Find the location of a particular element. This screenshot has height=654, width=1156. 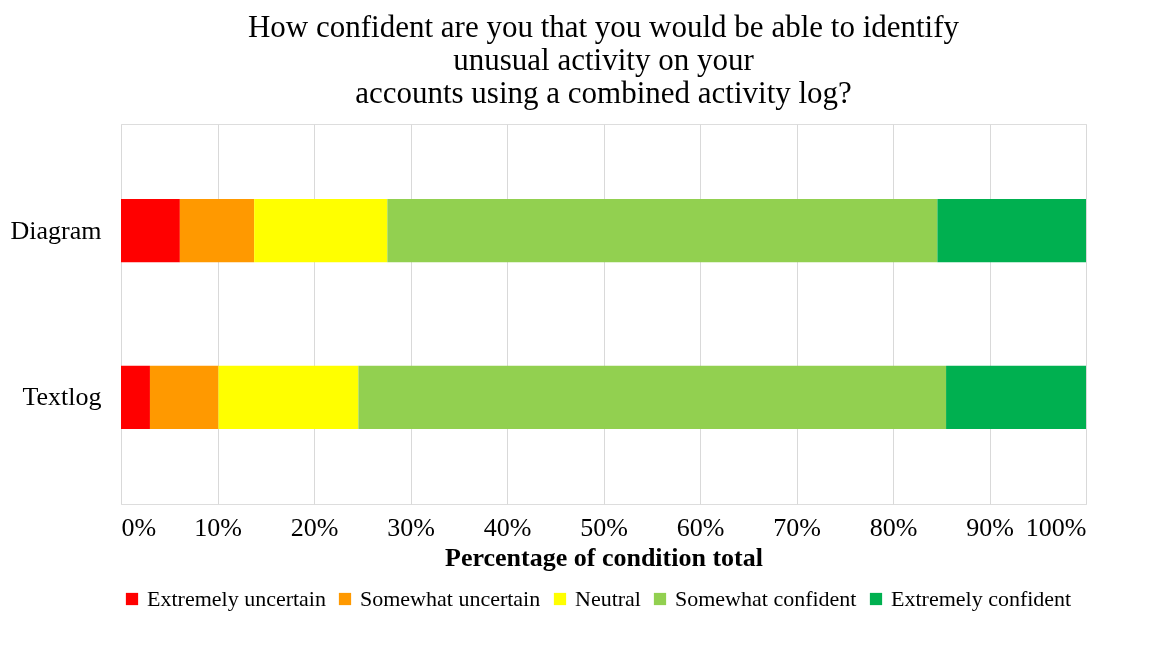

legend-label: Neutral is located at coordinates (608, 598).